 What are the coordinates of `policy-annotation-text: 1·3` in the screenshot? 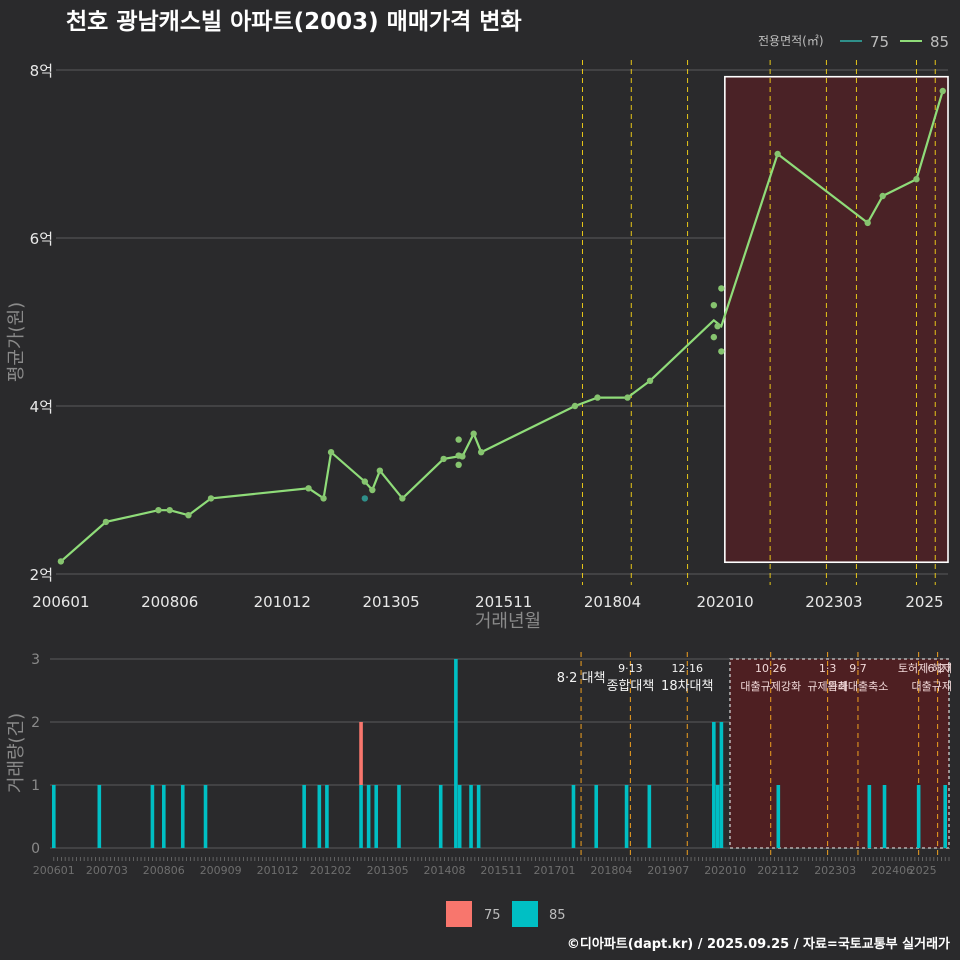 It's located at (828, 668).